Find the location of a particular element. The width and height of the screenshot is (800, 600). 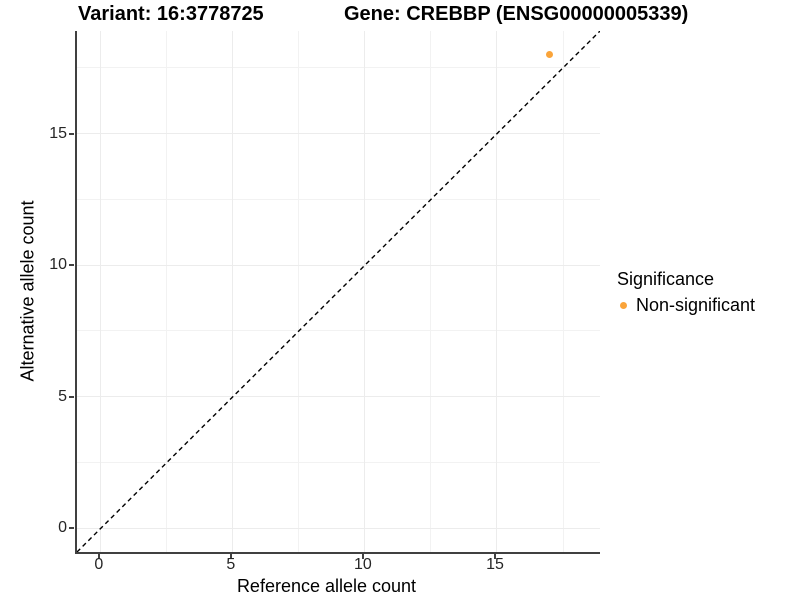

plot-title-variant: Variant: 16:3778725 is located at coordinates (171, 14).